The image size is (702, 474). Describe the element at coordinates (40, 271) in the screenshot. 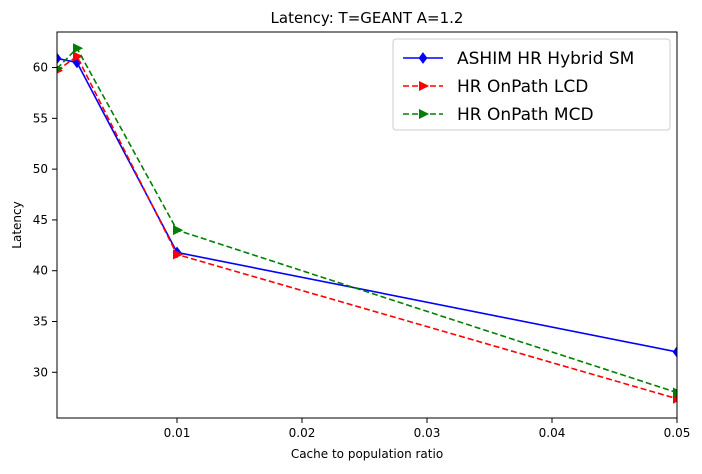

I see `y-tick-label: 40` at that location.